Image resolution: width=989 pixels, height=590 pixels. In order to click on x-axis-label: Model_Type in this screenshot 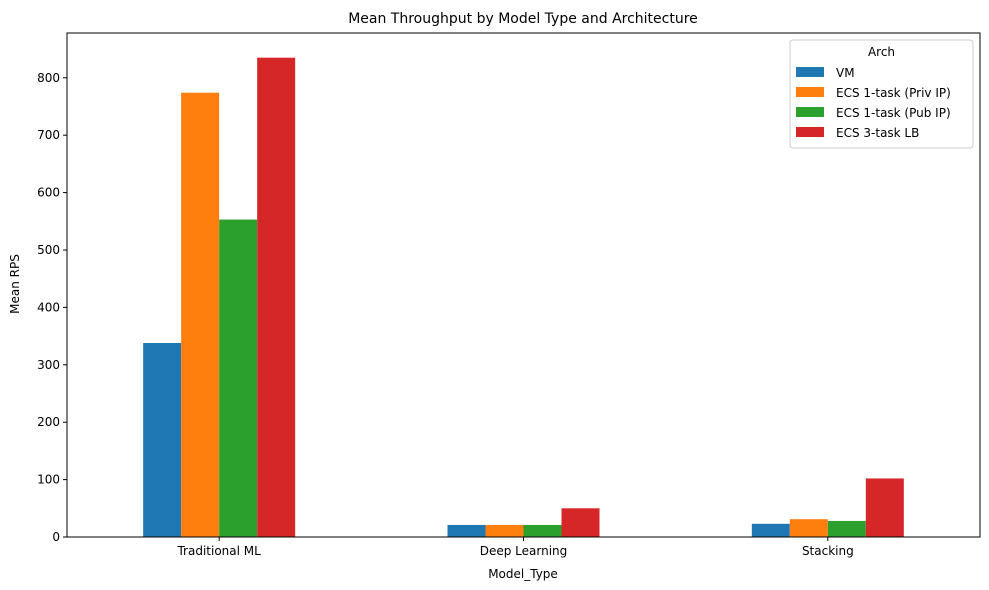, I will do `click(523, 574)`.